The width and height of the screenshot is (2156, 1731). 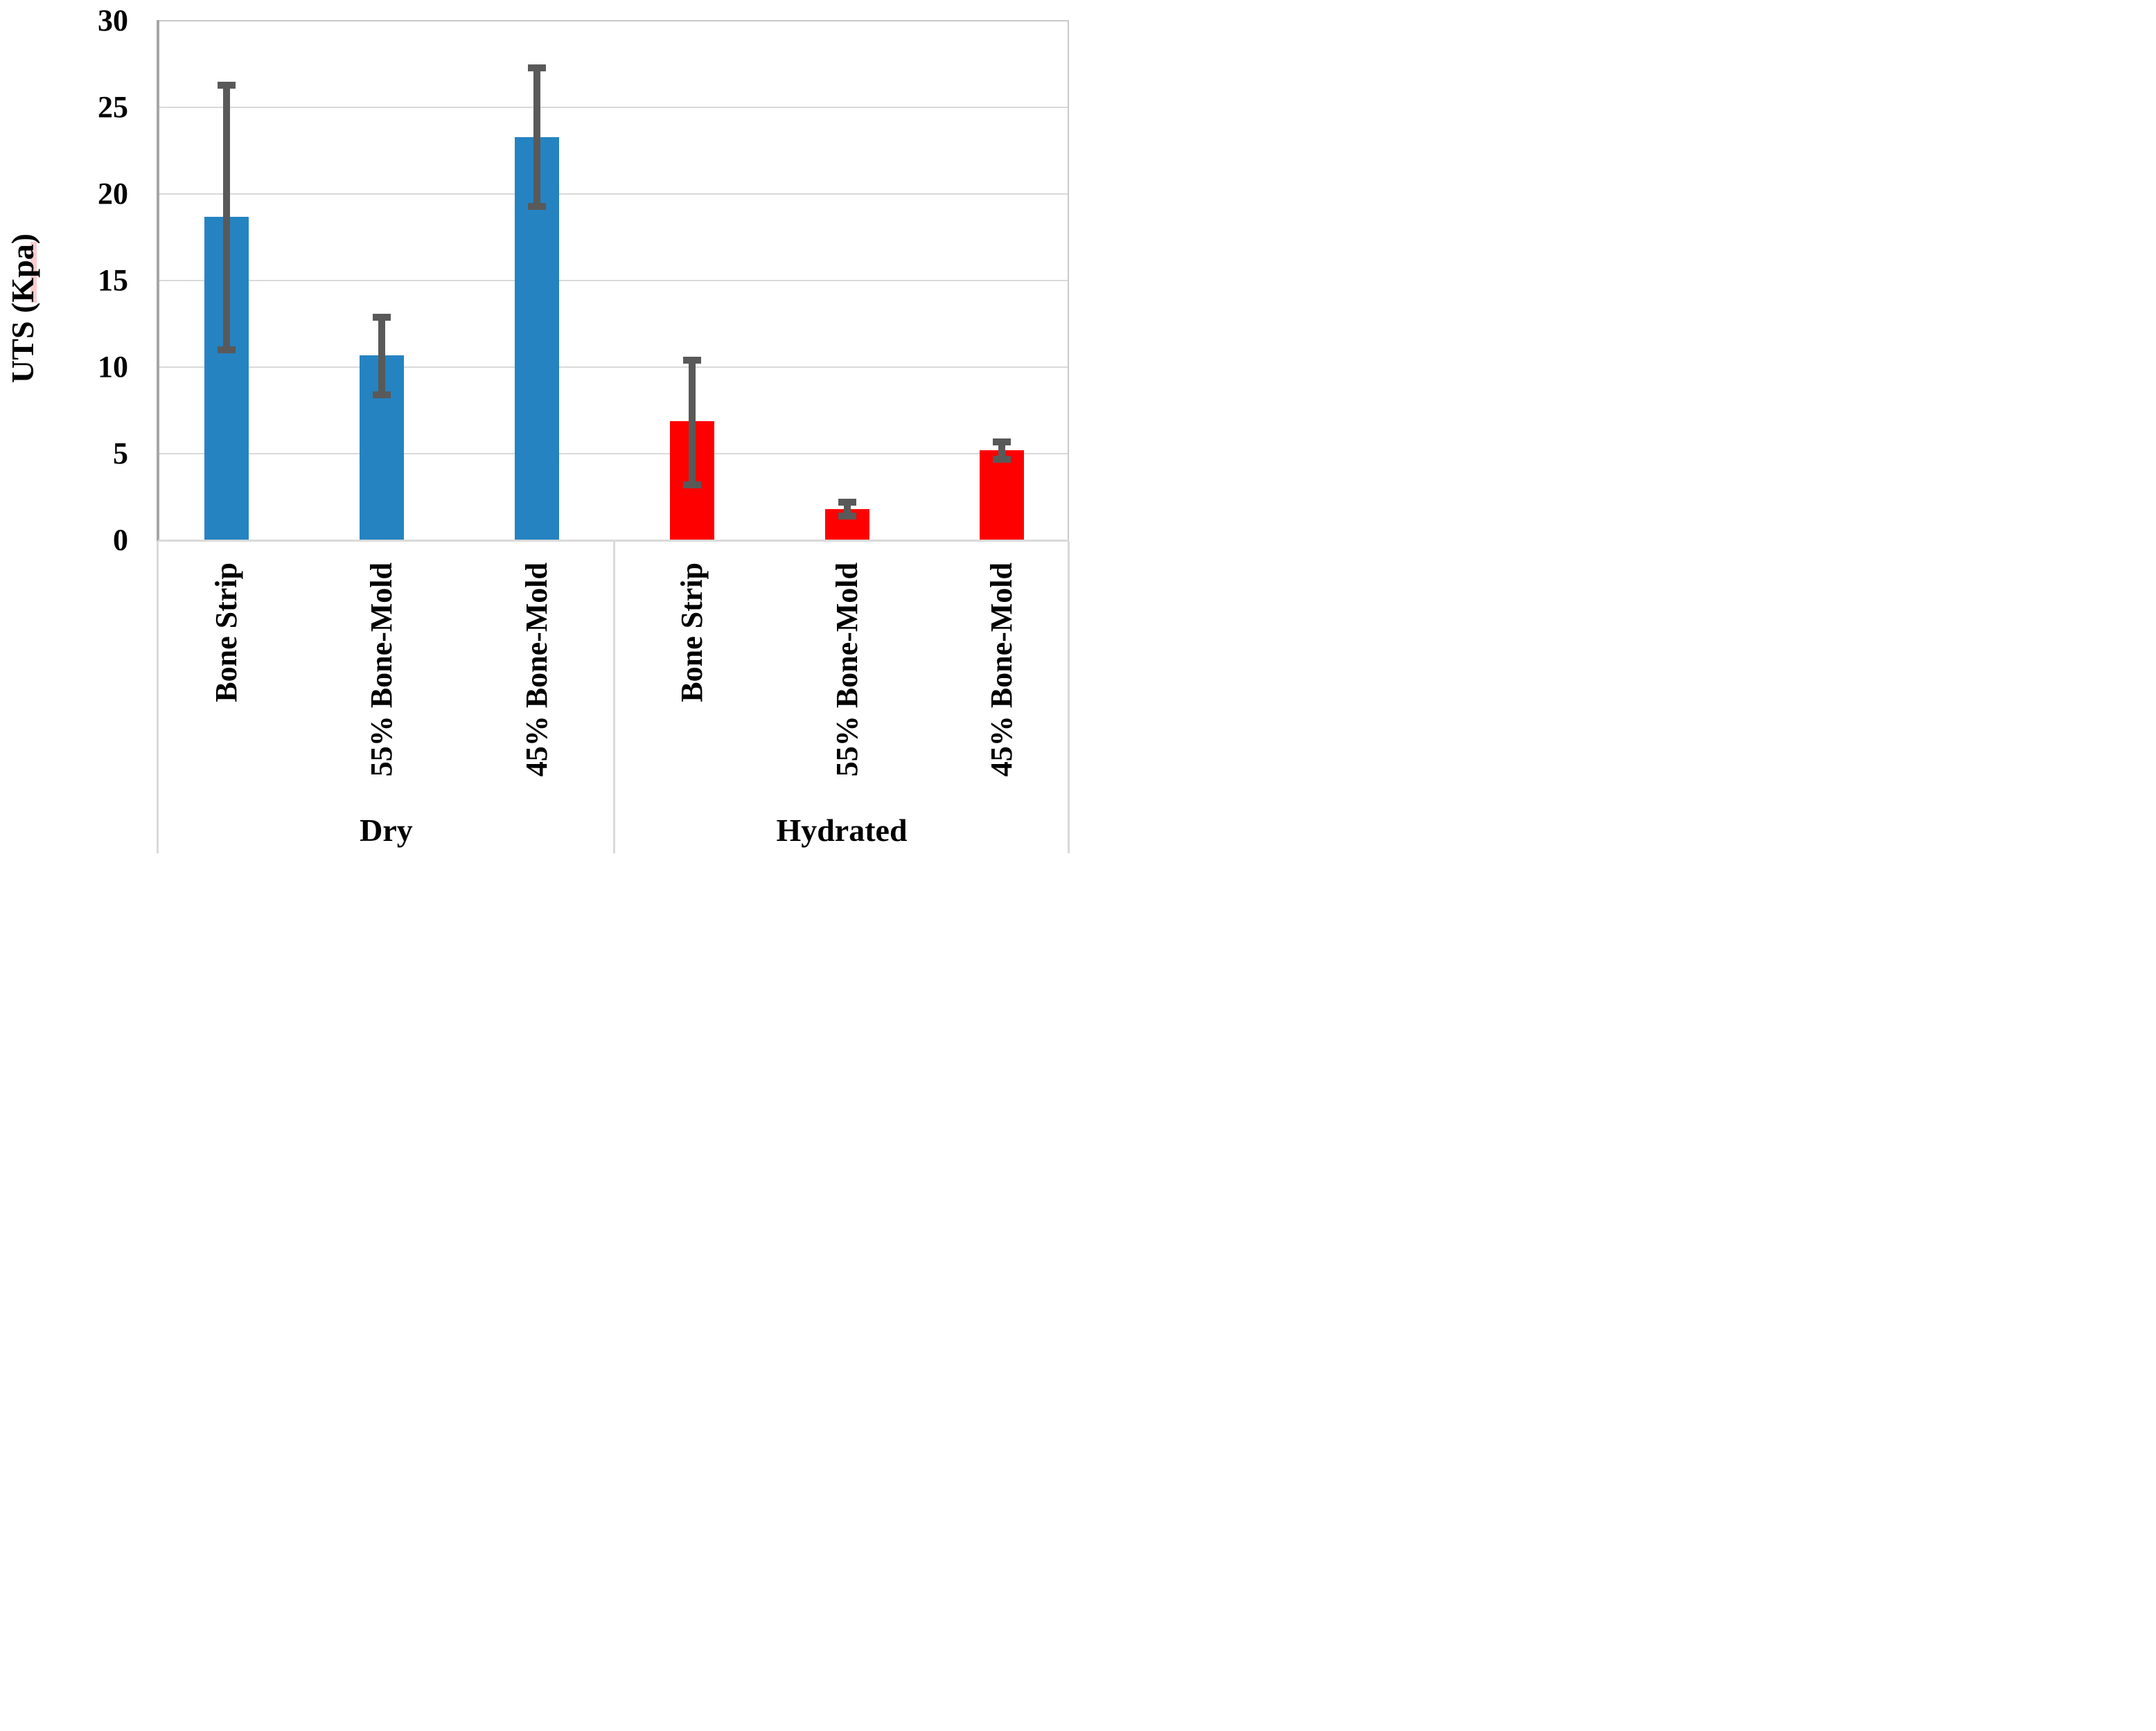 What do you see at coordinates (537, 669) in the screenshot?
I see `category-label-dry-45-bone-mold: 45% Bone-Mold` at bounding box center [537, 669].